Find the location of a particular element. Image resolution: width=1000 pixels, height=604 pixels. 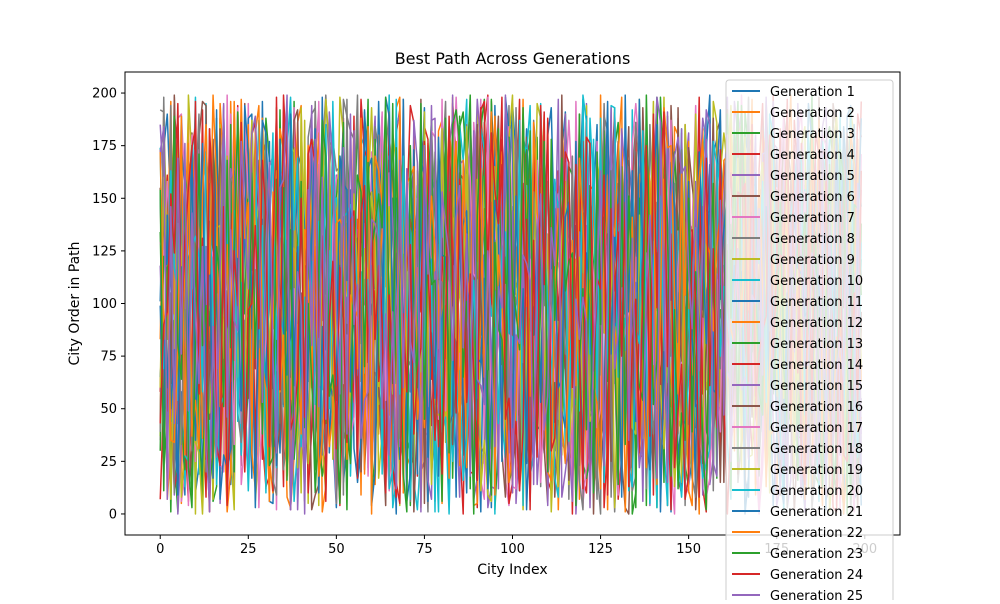

y-tick-label: 150 is located at coordinates (104, 199).